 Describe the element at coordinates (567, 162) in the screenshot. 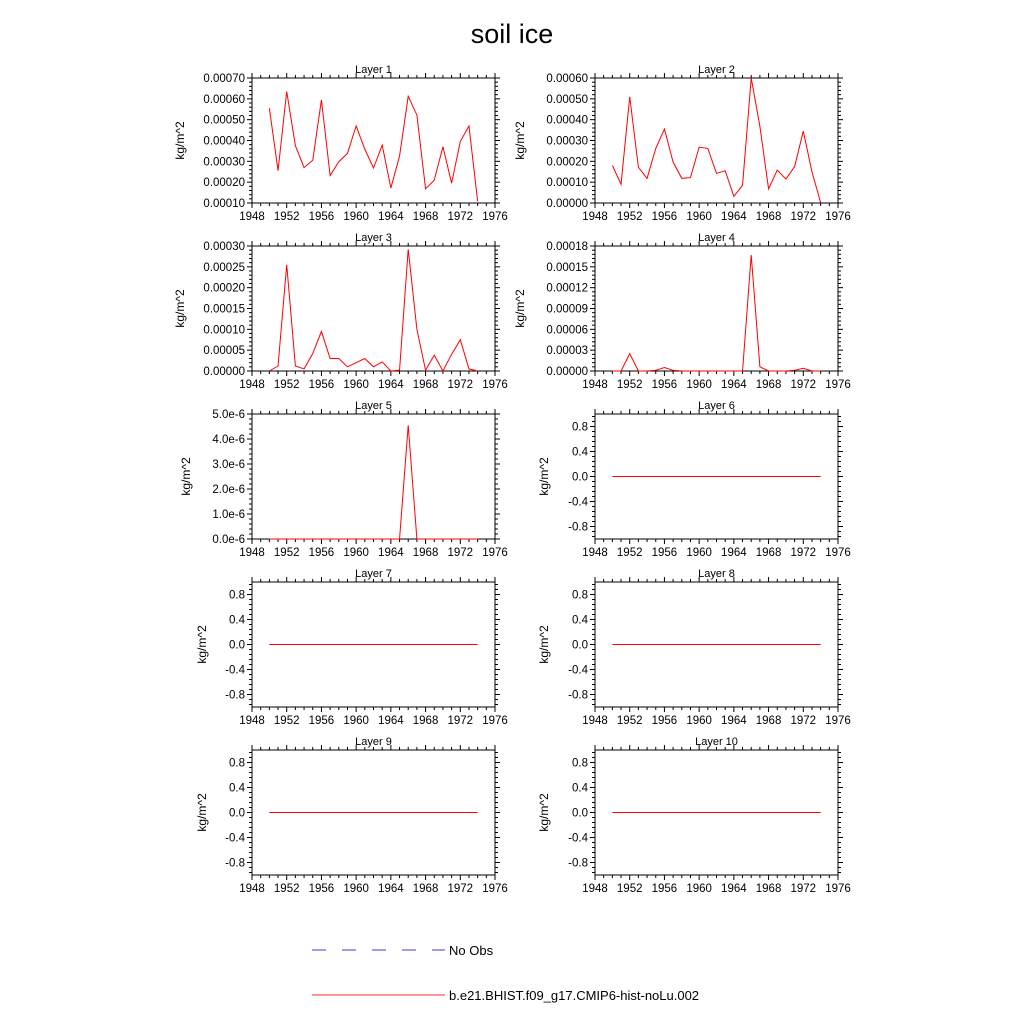

I see `y-tick-label: 0.00020` at that location.